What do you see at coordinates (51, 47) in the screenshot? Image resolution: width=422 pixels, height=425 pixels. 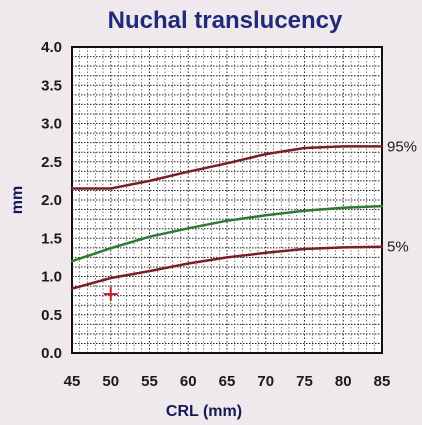 I see `y-tick-label: 4.0` at bounding box center [51, 47].